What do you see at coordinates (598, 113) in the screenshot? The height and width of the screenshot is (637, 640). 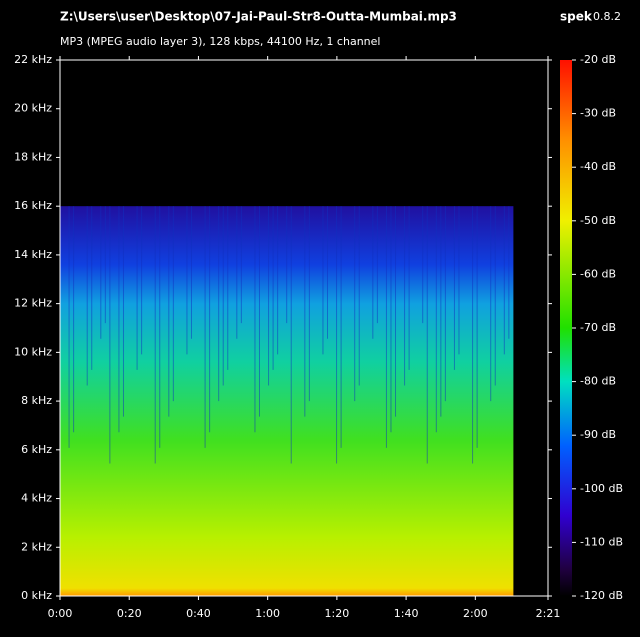 I see `colorbar-label: -30 dB` at bounding box center [598, 113].